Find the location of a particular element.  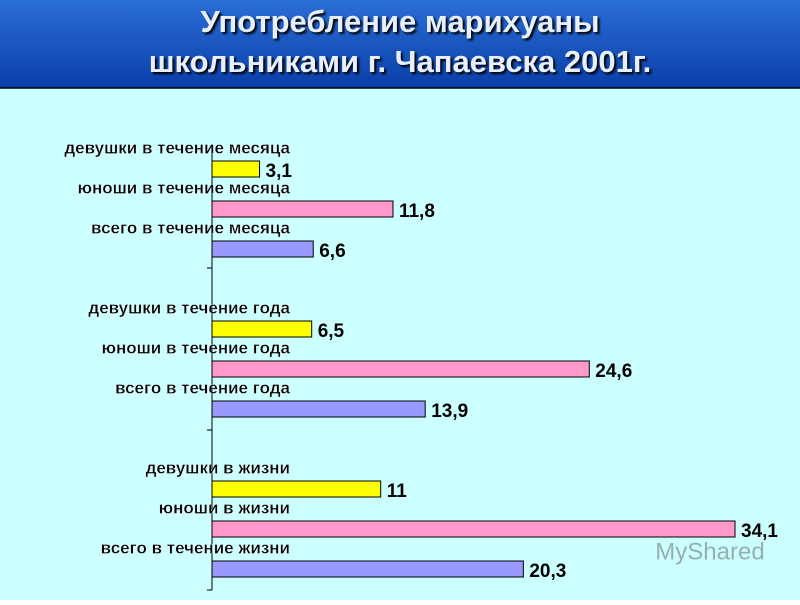

category-label: девушки в течение года is located at coordinates (189, 307).